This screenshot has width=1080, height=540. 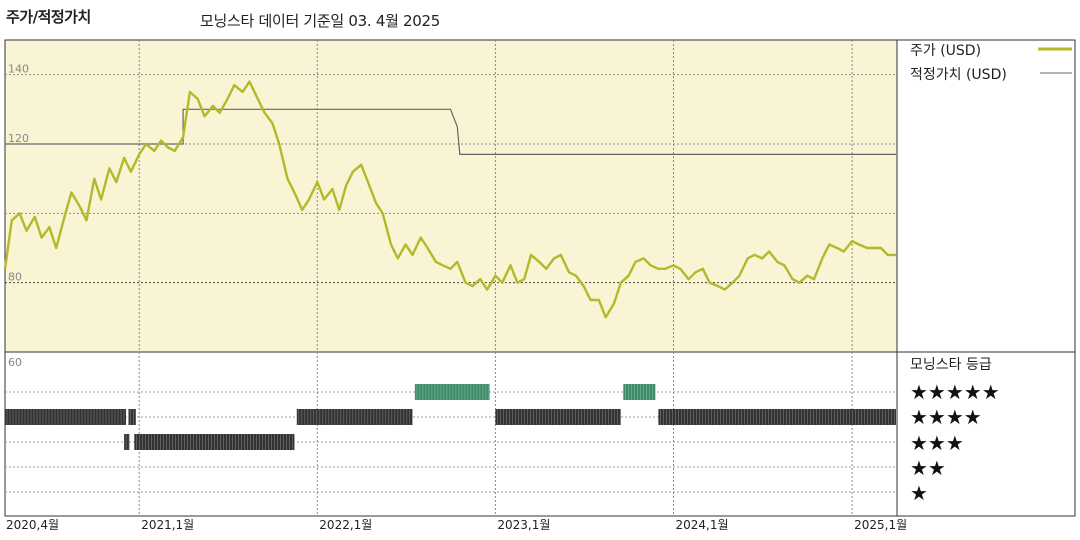 I want to click on rating-panel-title: 모닝스타 등급, so click(x=951, y=365).